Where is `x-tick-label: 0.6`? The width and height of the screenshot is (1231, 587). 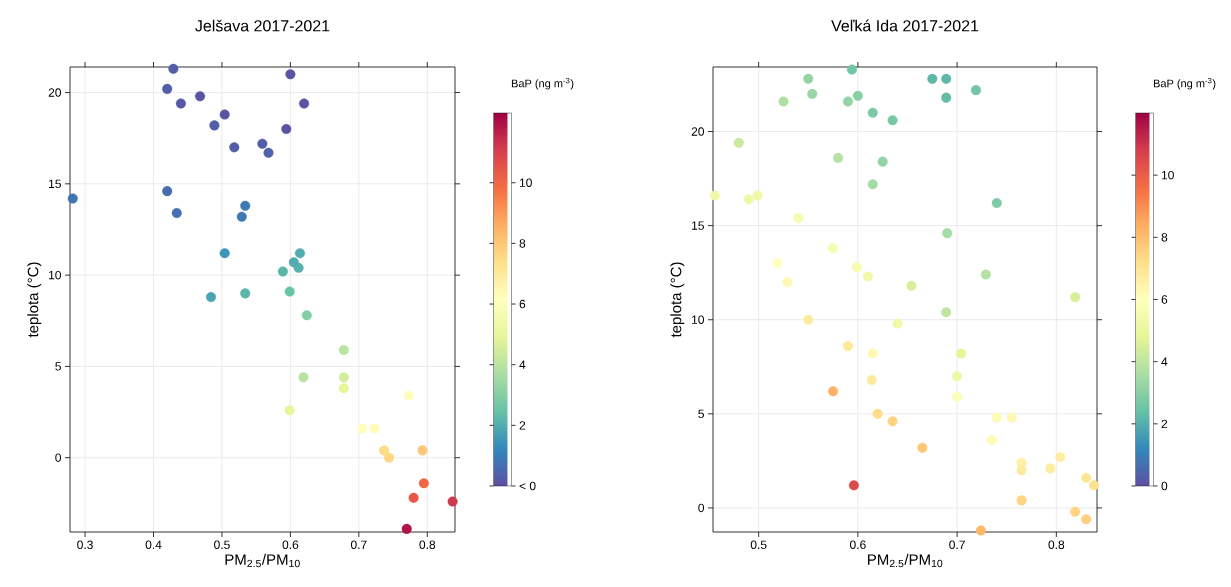 x-tick-label: 0.6 is located at coordinates (290, 545).